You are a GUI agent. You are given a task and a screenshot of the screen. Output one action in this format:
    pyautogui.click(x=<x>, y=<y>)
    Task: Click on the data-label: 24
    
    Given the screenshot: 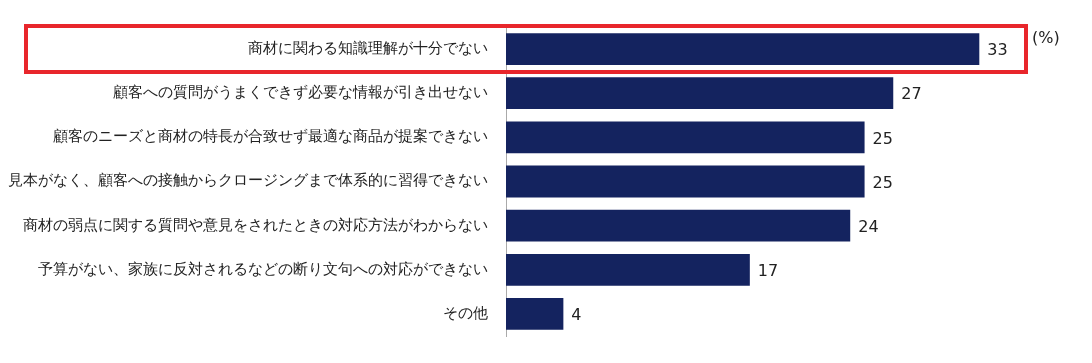 What is the action you would take?
    pyautogui.click(x=868, y=226)
    